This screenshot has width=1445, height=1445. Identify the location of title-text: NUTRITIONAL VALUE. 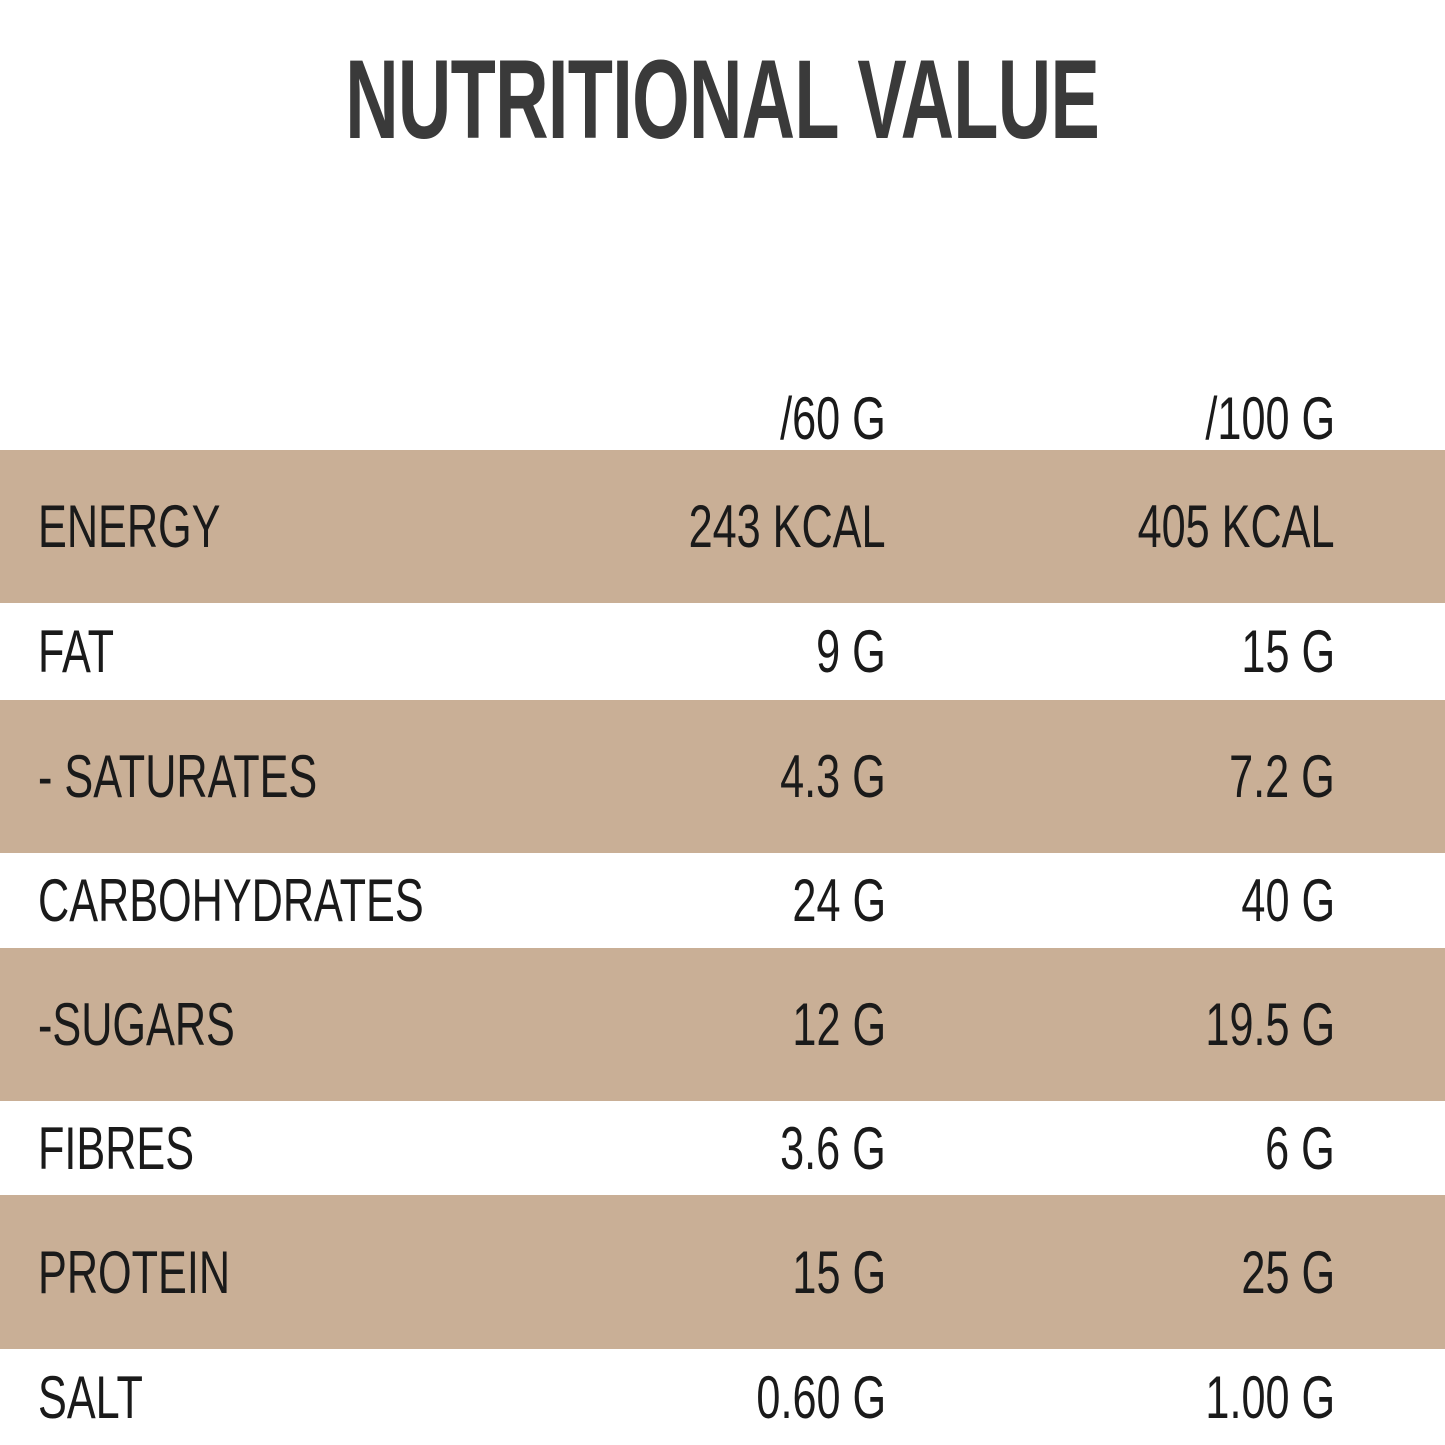
(723, 99).